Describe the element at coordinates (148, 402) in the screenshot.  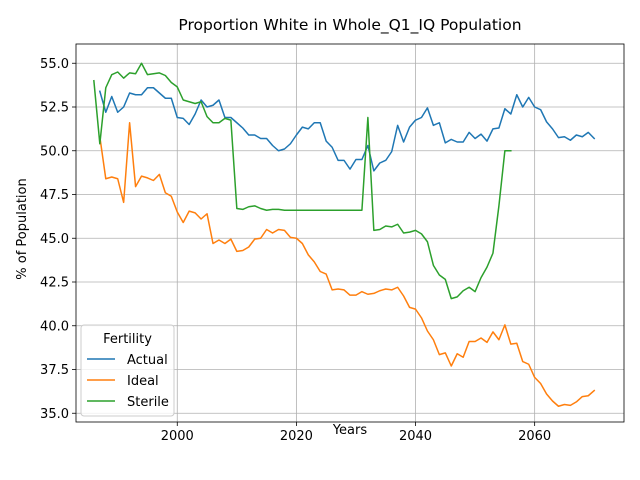
I see `legend-label-sterile: Sterile` at that location.